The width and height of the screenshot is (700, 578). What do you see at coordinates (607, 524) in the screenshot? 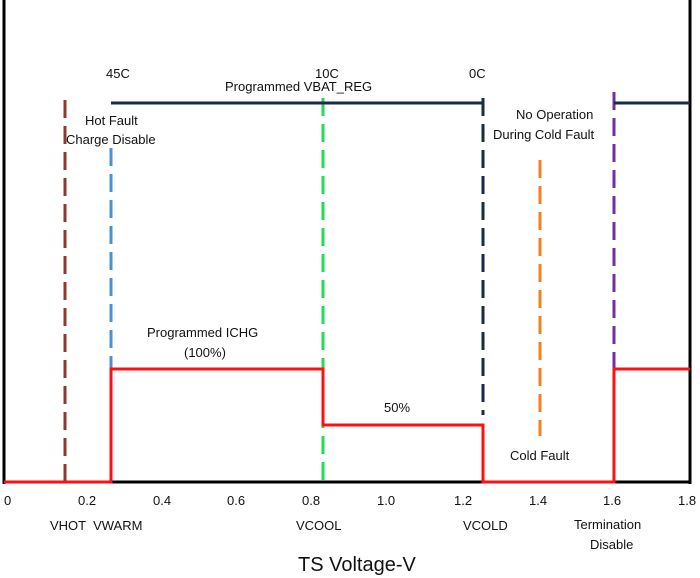
I see `termination-label: Termination` at bounding box center [607, 524].